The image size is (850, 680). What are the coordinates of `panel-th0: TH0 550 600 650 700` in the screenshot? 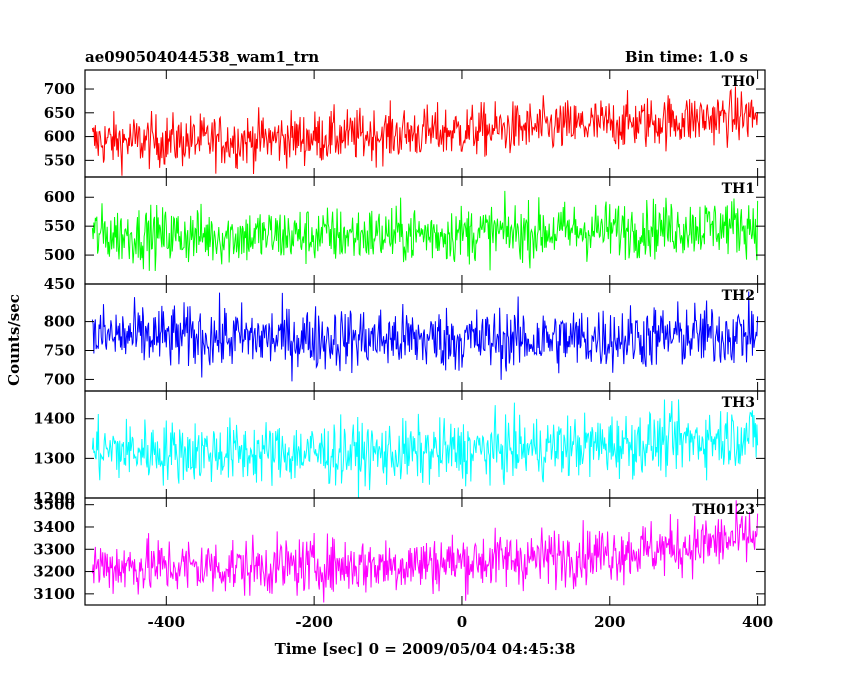 It's located at (405, 123).